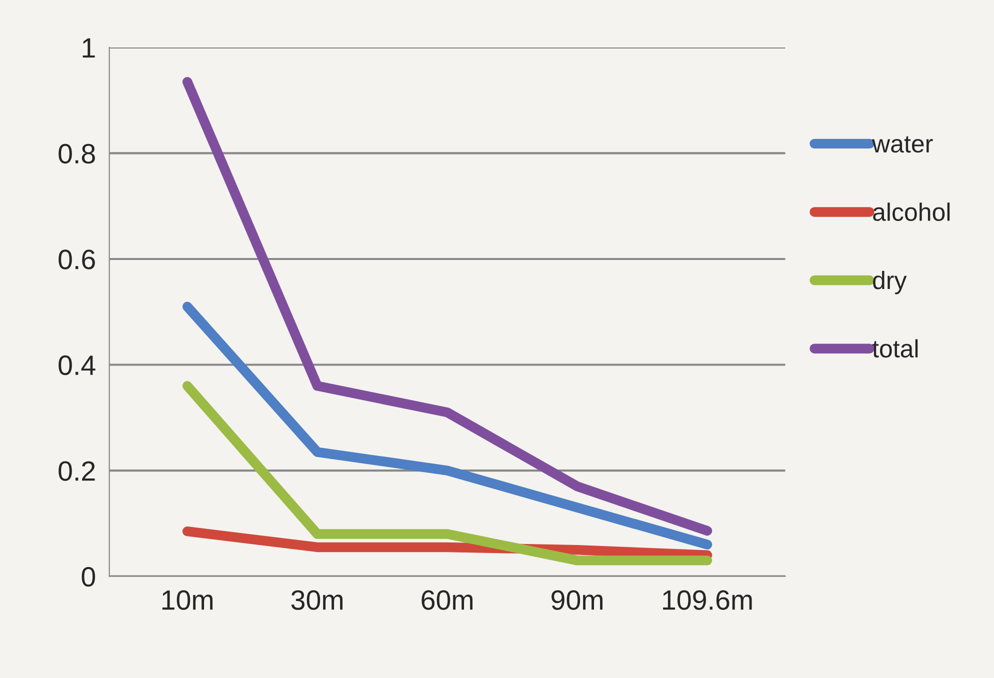  What do you see at coordinates (890, 282) in the screenshot?
I see `legend-label: dry` at bounding box center [890, 282].